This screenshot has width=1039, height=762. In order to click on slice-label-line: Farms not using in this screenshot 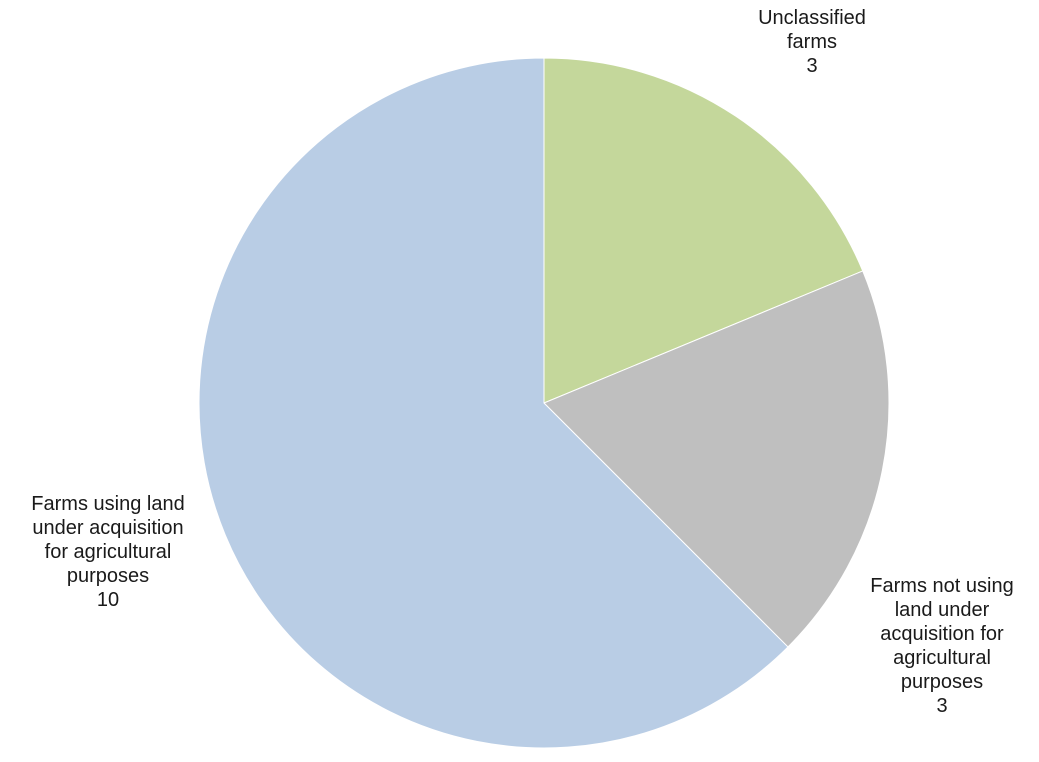, I will do `click(942, 586)`.